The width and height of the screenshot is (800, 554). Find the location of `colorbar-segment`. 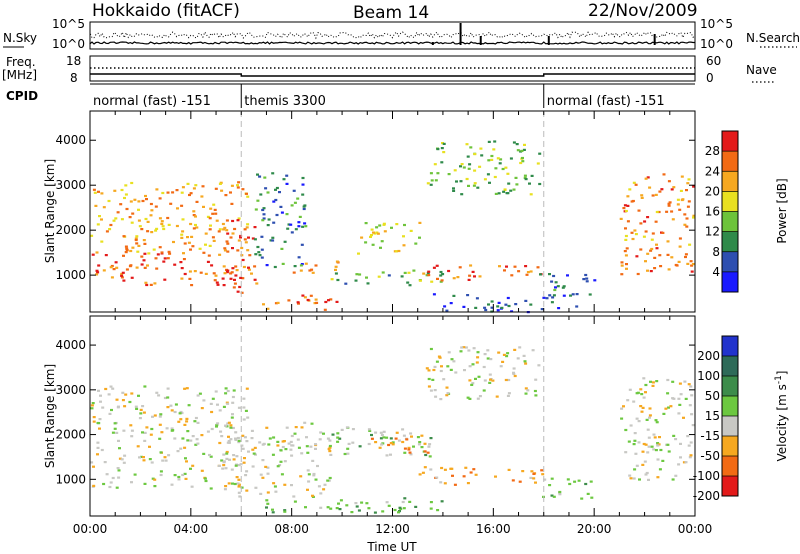

colorbar-segment is located at coordinates (730, 446).